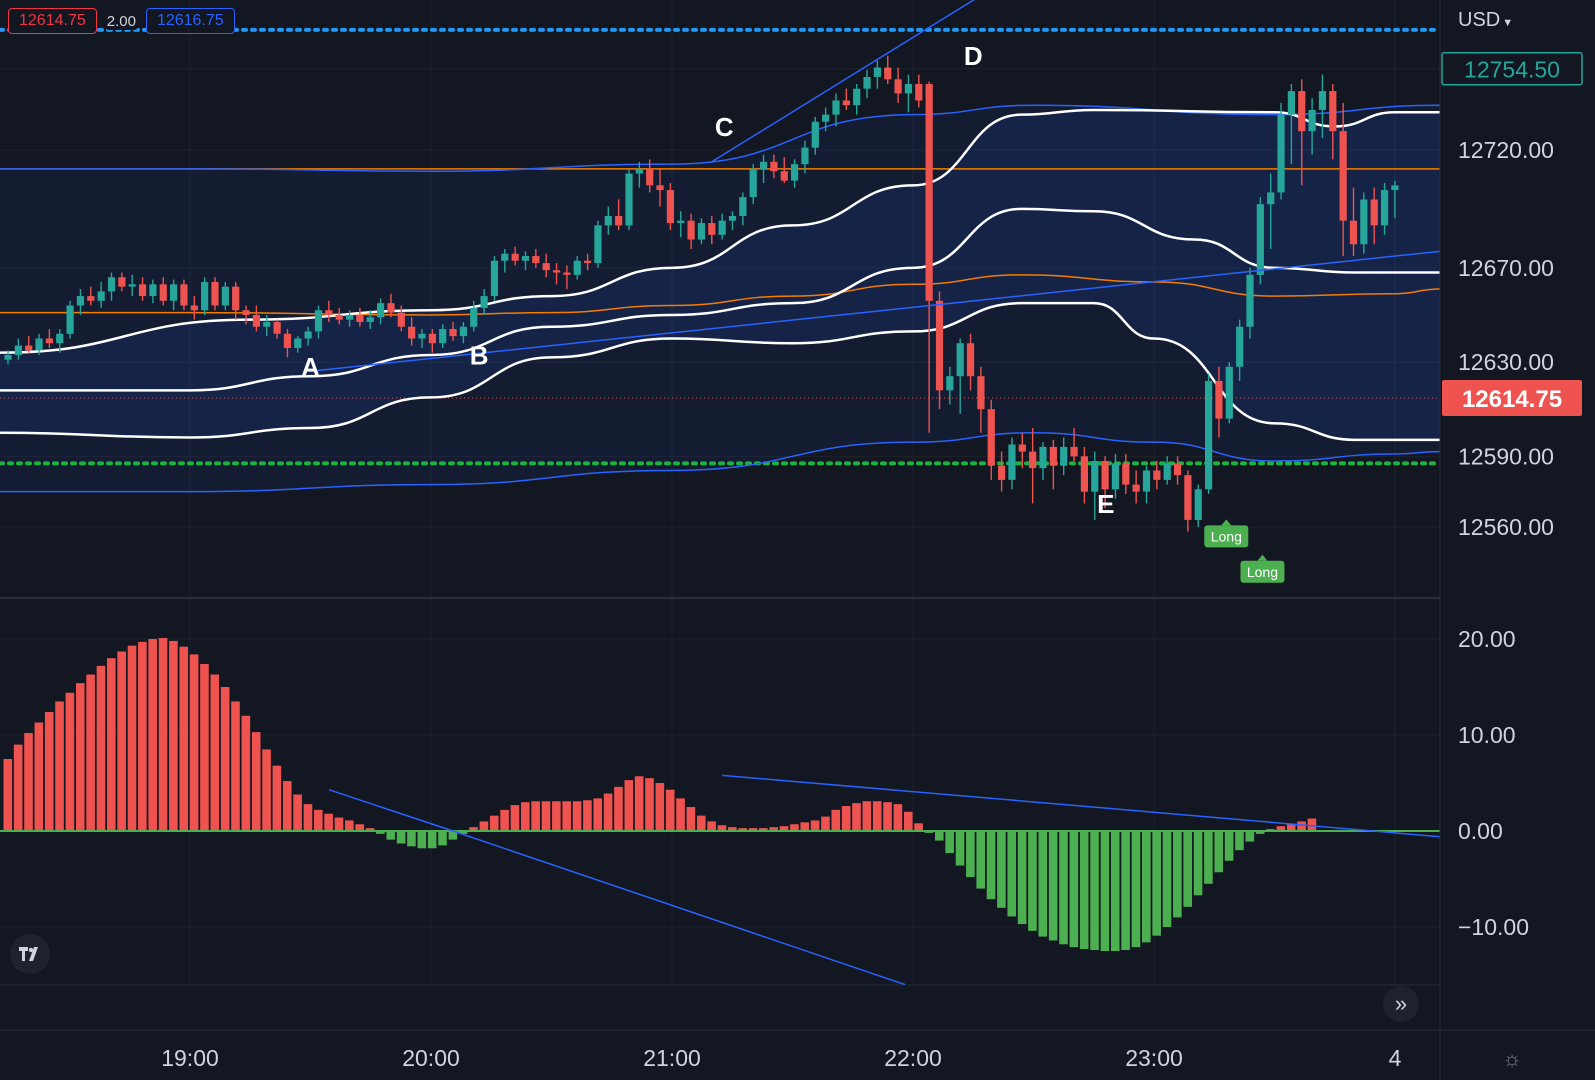 This screenshot has width=1595, height=1080. I want to click on gear-icon: ☼, so click(1512, 1058).